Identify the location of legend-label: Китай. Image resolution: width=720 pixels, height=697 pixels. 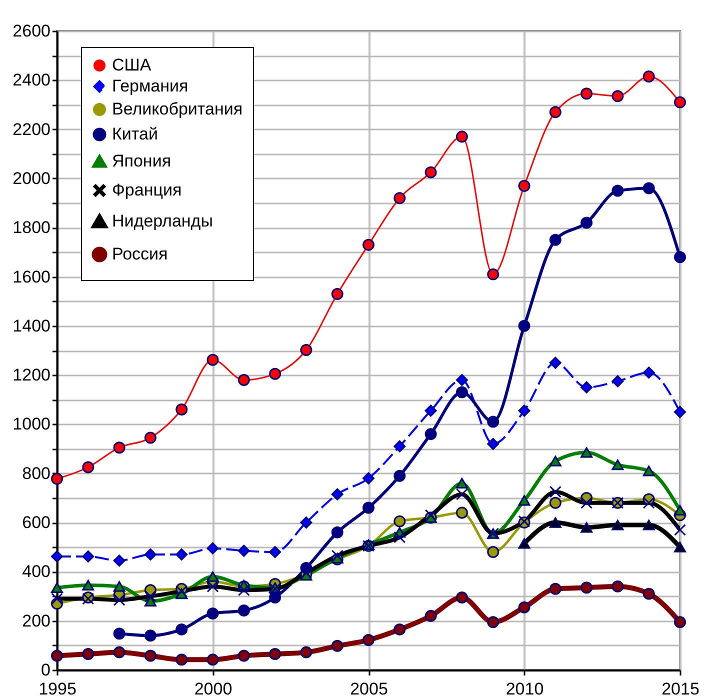
(135, 134).